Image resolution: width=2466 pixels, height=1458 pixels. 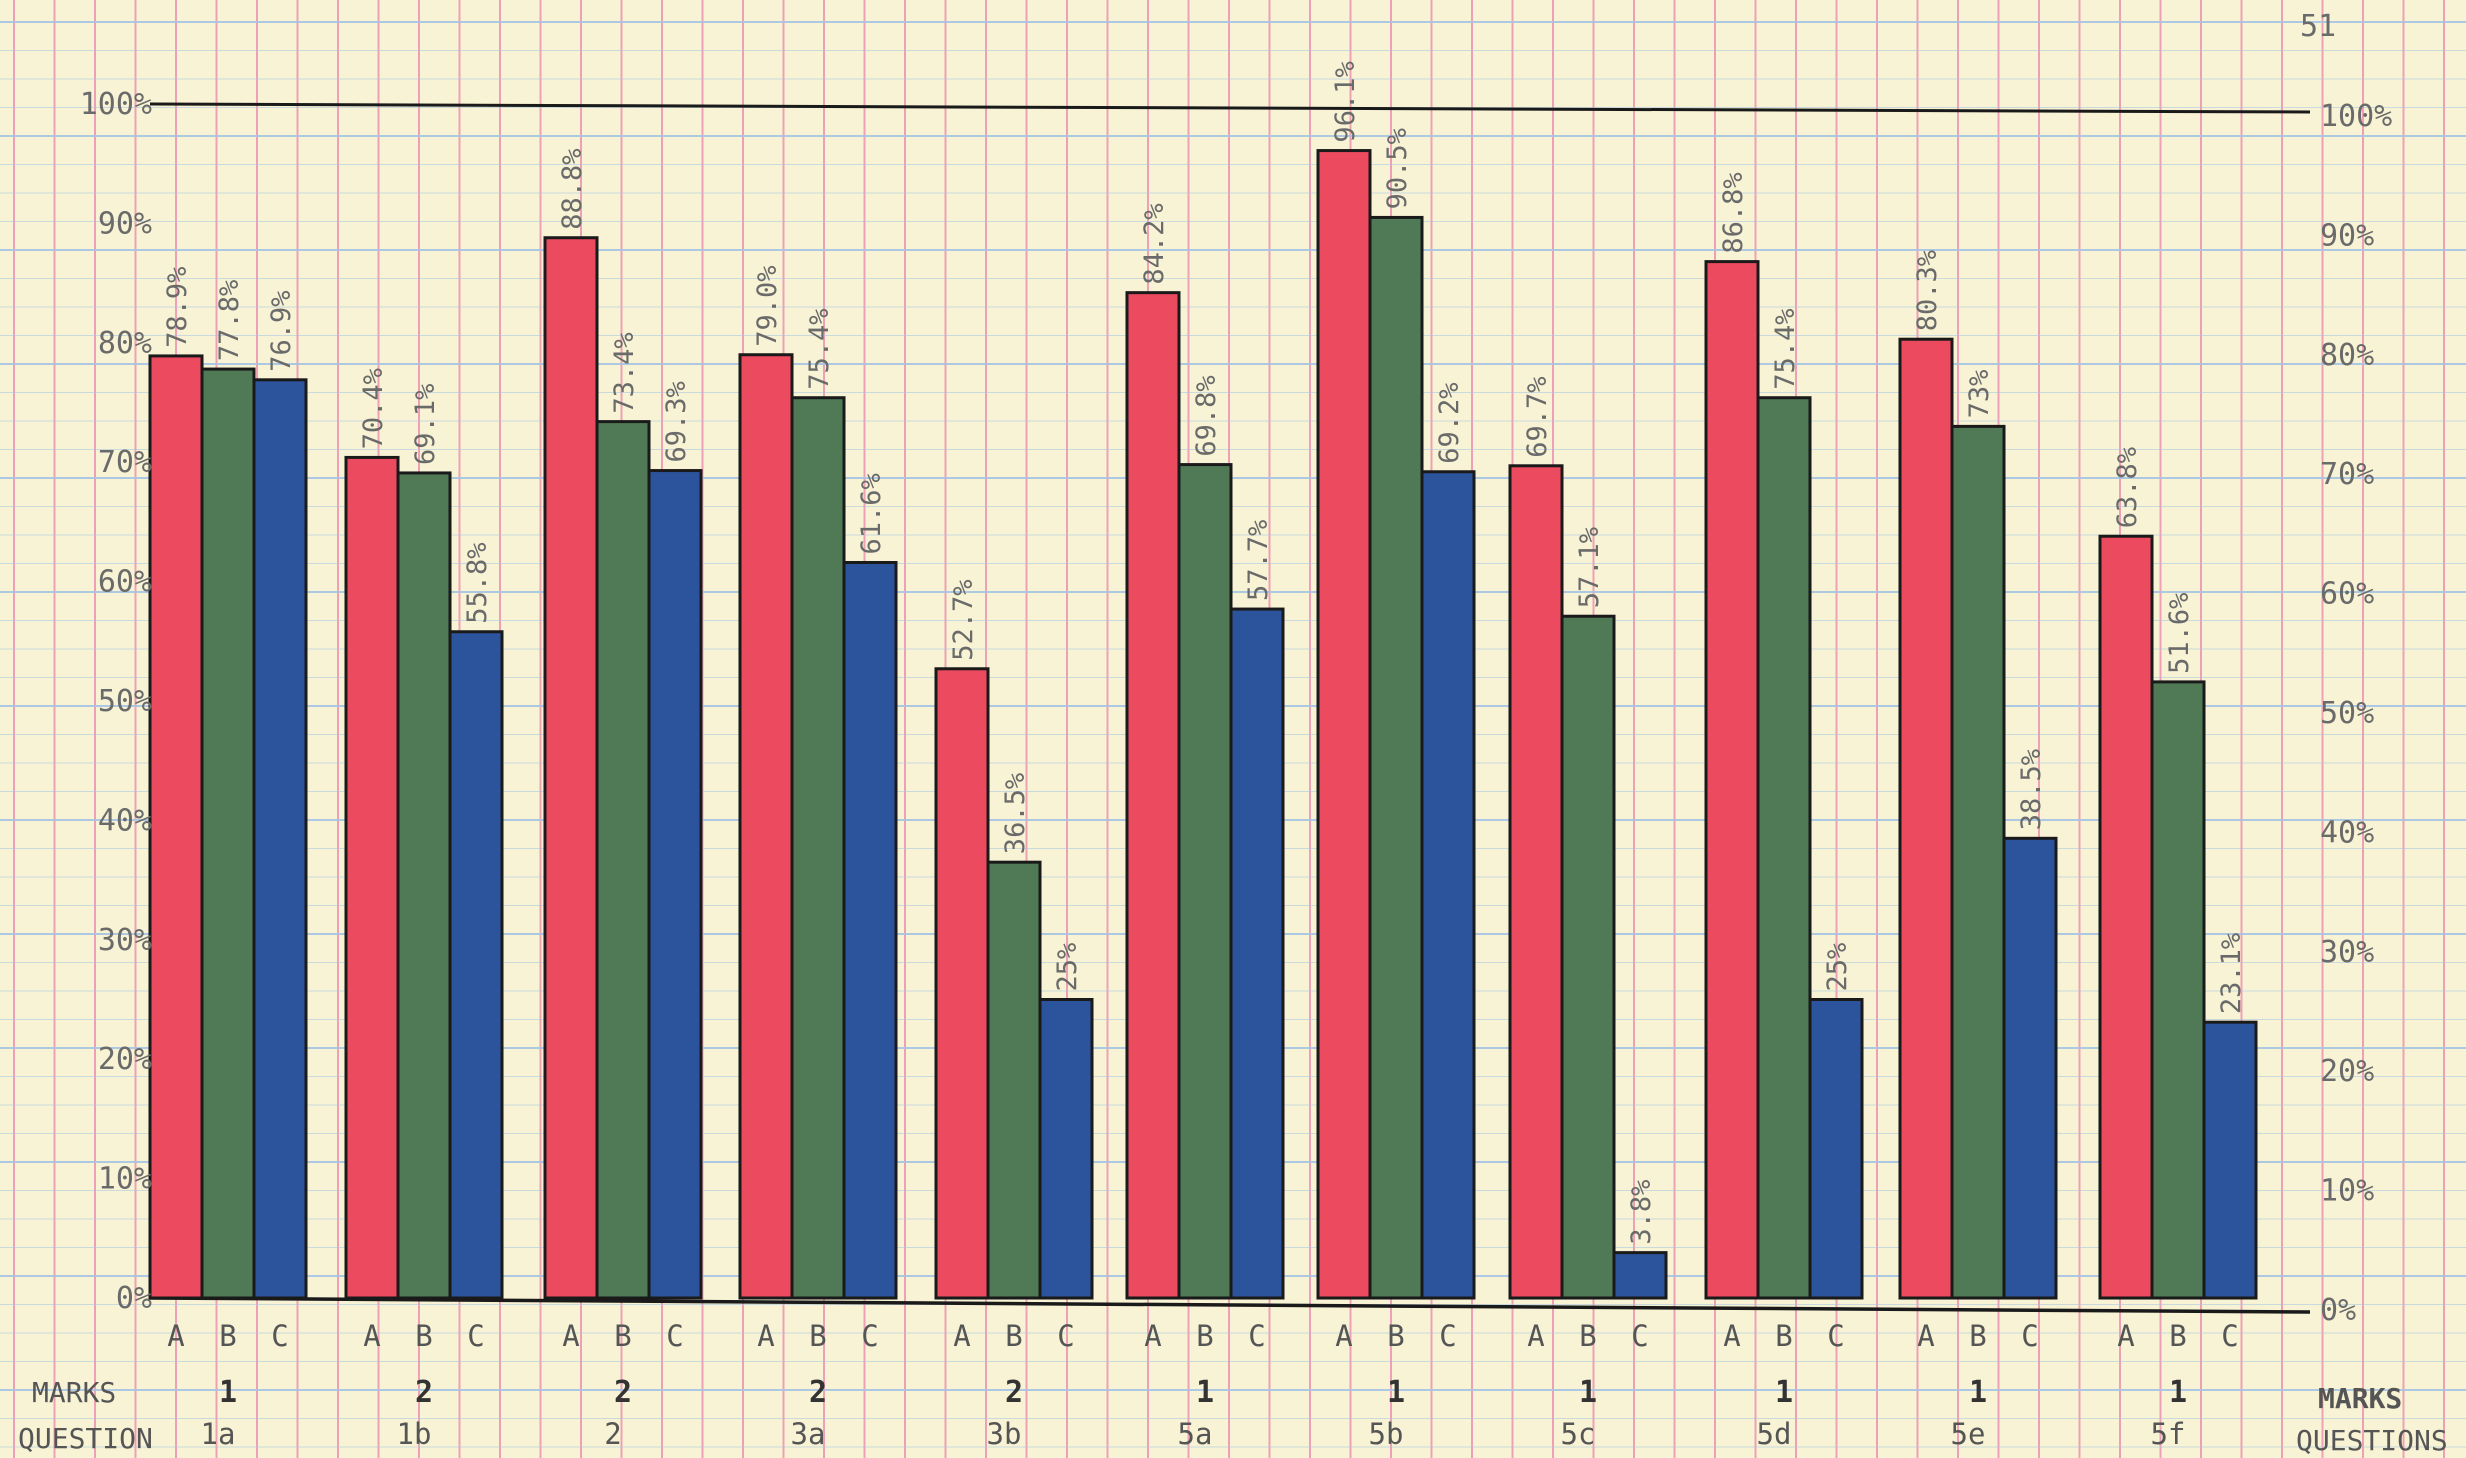 What do you see at coordinates (1926, 818) in the screenshot?
I see `bar-A-5e` at bounding box center [1926, 818].